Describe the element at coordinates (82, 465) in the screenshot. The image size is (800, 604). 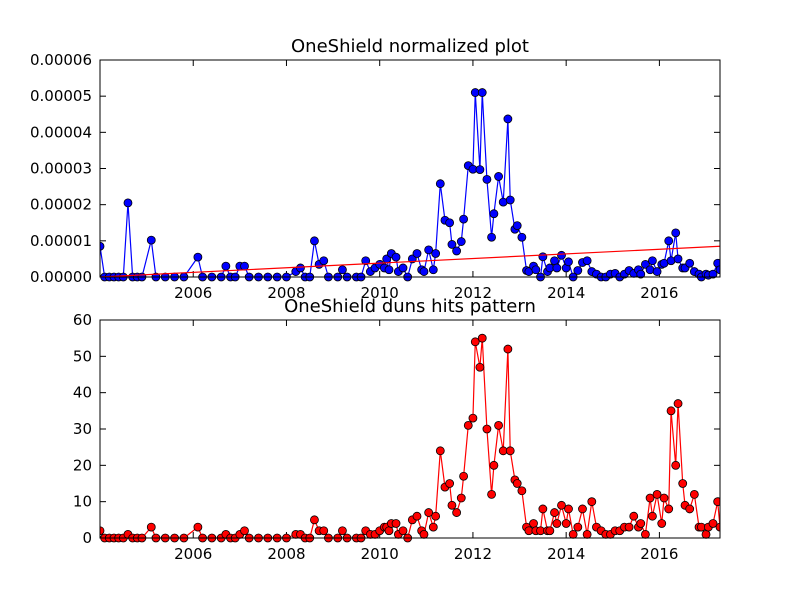
I see `y-tick-label: 20` at that location.